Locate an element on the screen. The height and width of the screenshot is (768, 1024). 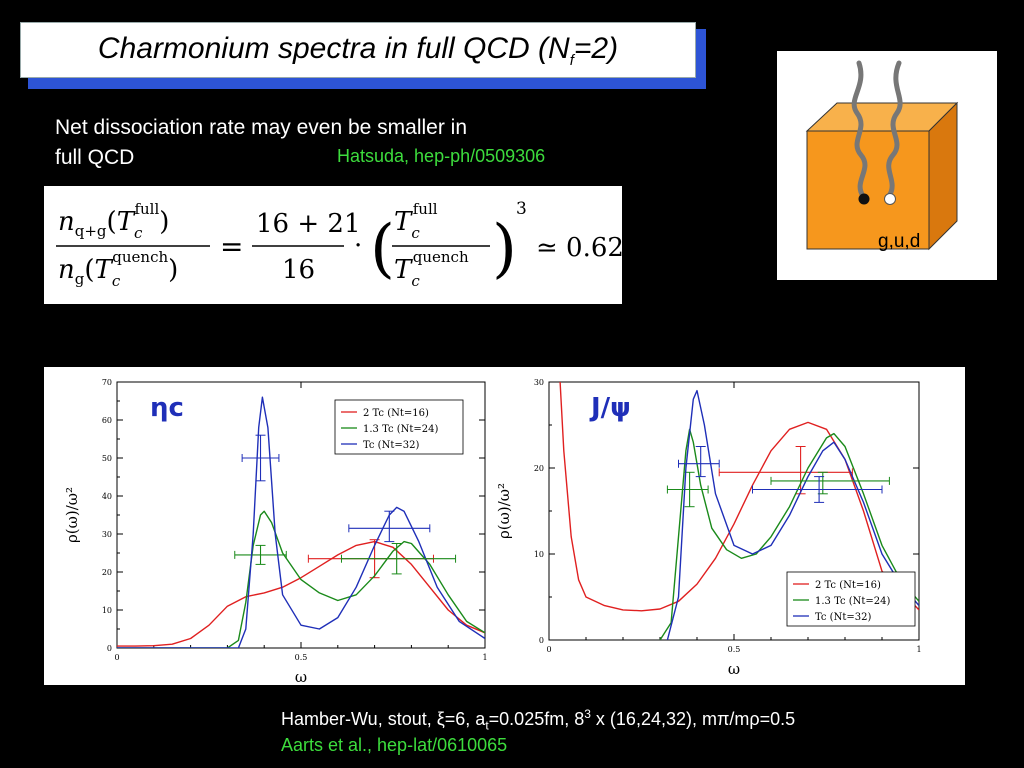
panel-label: ηc is located at coordinates (167, 408).